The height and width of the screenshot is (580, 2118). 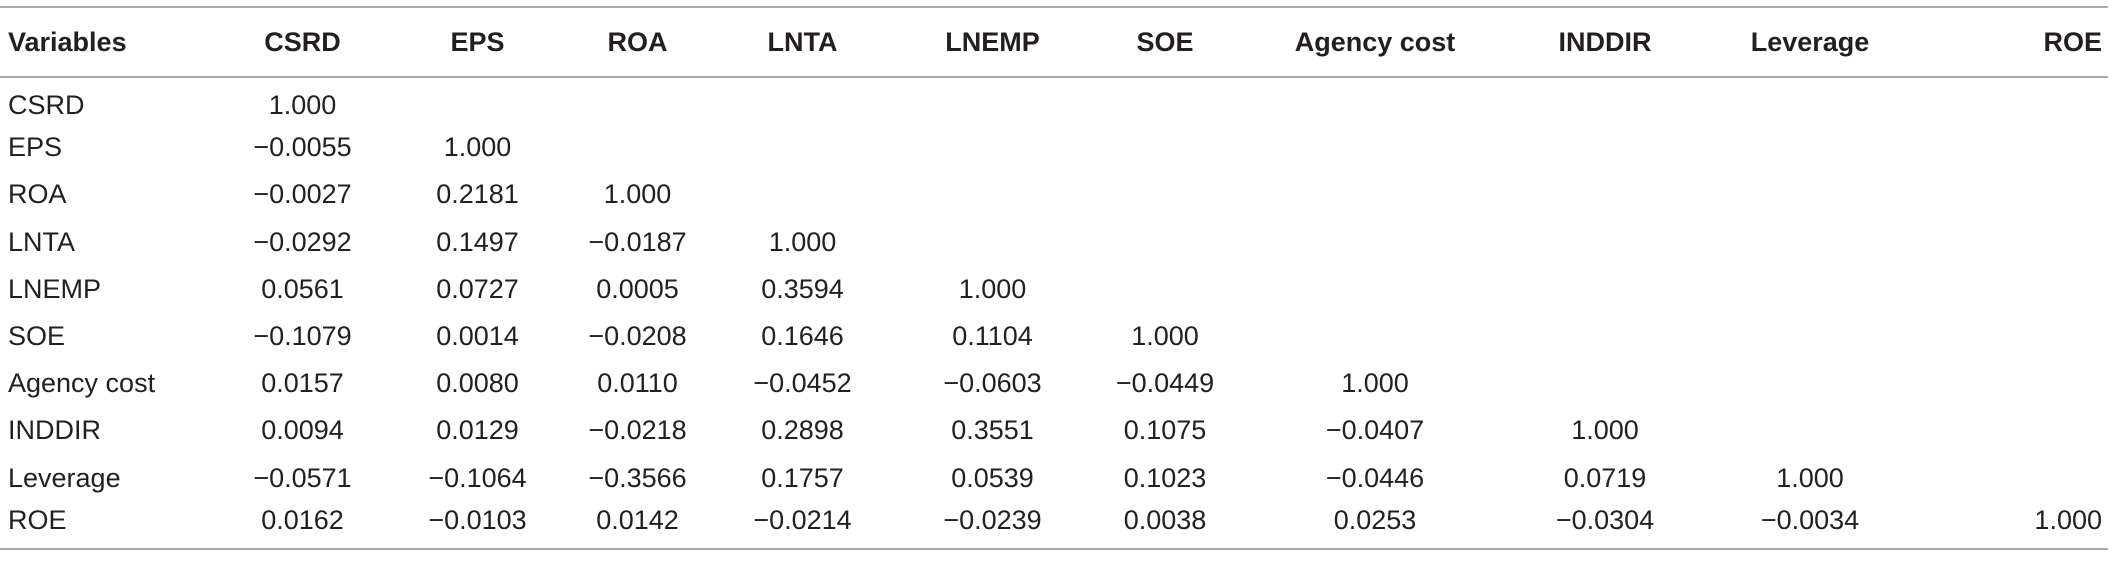 I want to click on table-cell: −0.0187, so click(x=637, y=241).